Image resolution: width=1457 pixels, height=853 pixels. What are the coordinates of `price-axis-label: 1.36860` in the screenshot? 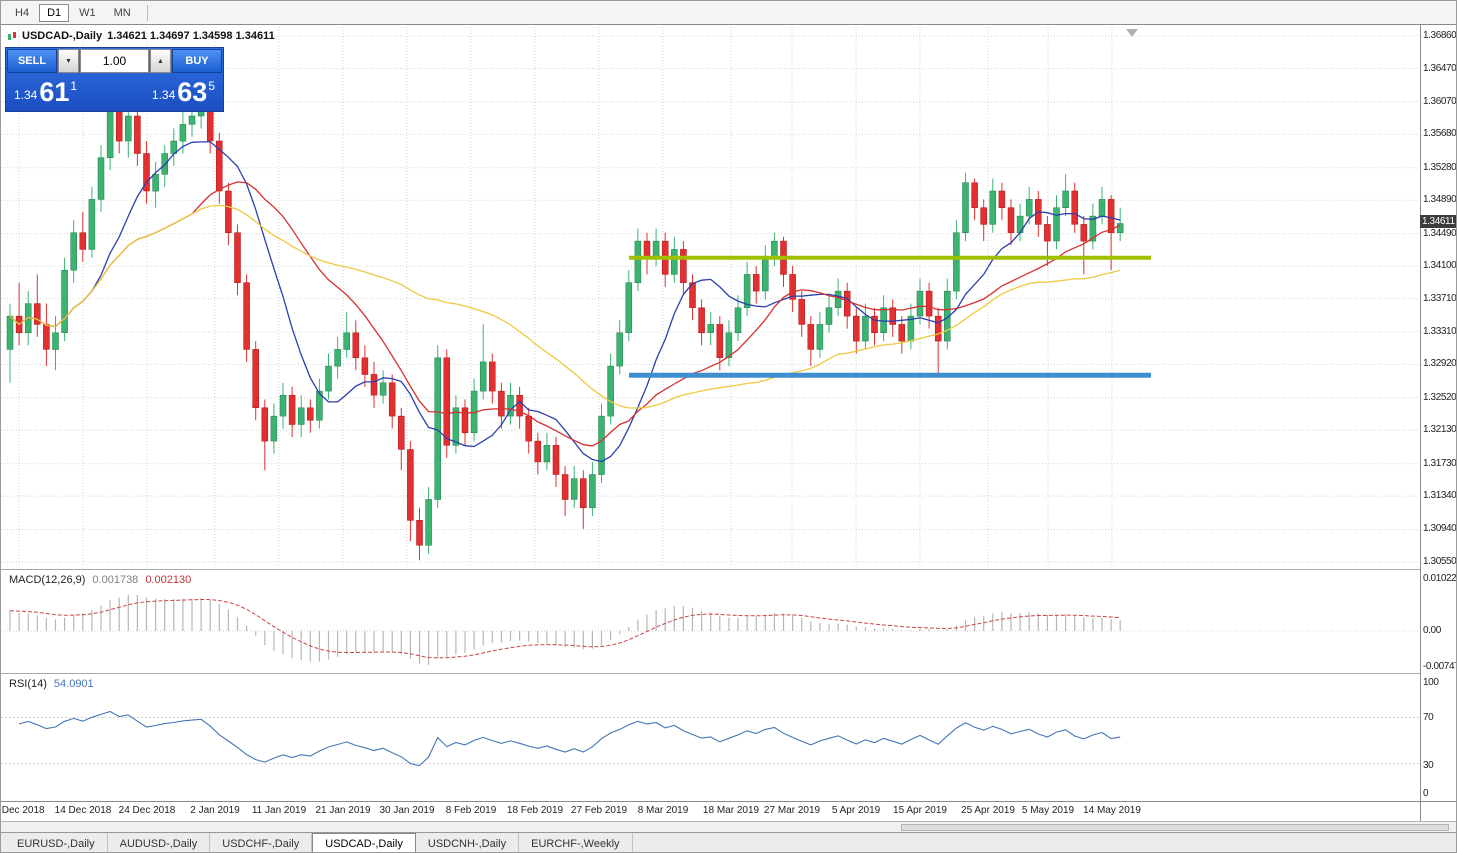 It's located at (1440, 35).